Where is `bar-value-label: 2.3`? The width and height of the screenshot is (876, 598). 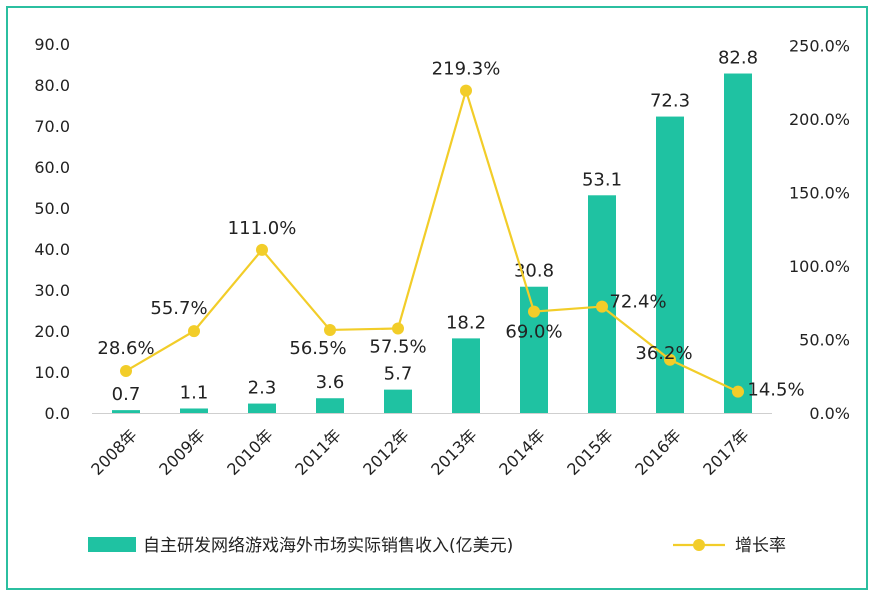
bar-value-label: 2.3 is located at coordinates (262, 388).